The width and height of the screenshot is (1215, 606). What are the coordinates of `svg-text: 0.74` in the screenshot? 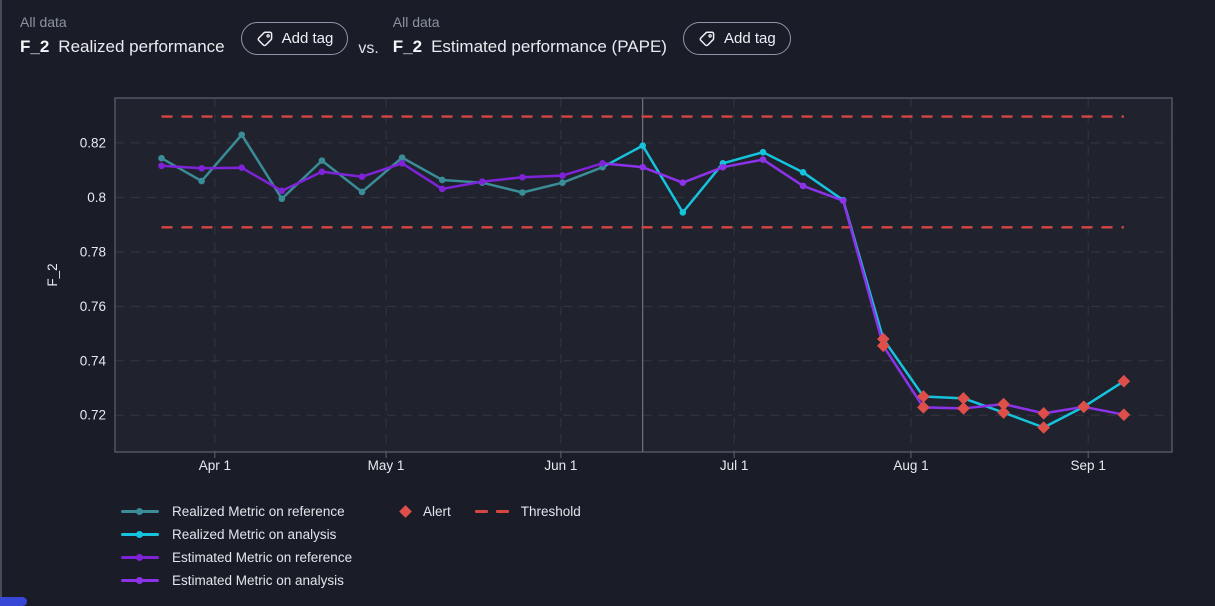 It's located at (93, 360).